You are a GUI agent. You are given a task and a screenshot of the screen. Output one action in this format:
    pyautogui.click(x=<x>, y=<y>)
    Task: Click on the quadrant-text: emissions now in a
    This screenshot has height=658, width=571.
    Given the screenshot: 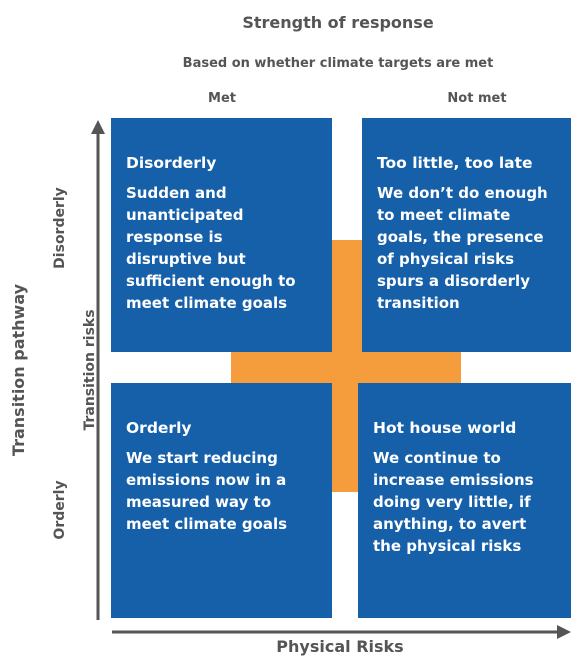 What is the action you would take?
    pyautogui.click(x=206, y=480)
    